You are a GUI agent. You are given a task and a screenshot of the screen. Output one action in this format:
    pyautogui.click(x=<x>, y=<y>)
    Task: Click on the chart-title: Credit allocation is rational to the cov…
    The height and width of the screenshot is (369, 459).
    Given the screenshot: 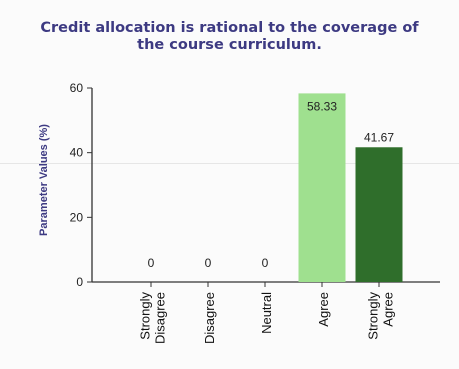 What is the action you would take?
    pyautogui.click(x=229, y=37)
    